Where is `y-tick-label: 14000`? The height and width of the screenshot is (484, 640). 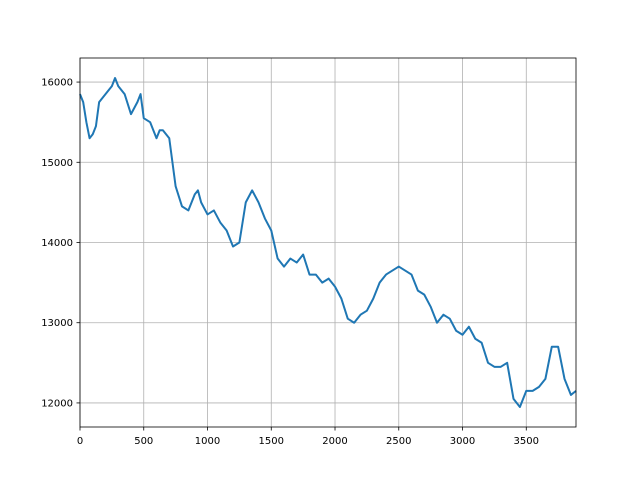
y-tick-label: 14000 is located at coordinates (57, 243).